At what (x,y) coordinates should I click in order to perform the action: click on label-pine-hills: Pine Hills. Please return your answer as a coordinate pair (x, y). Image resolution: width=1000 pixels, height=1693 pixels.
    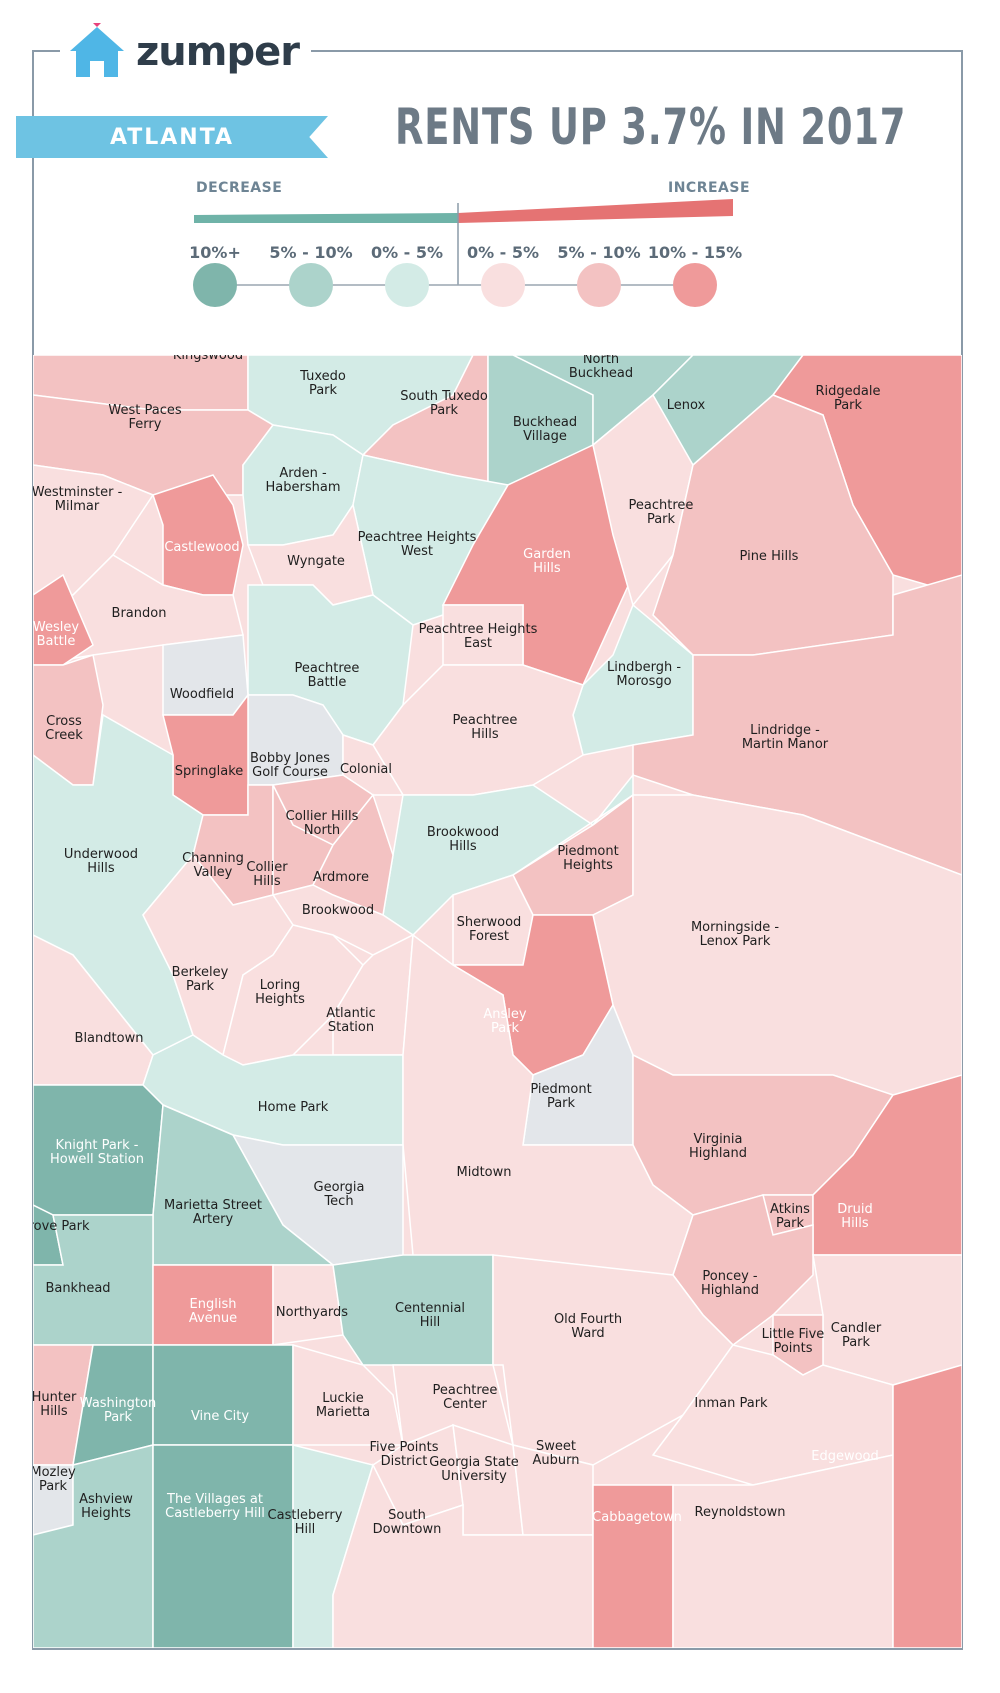
    Looking at the image, I should click on (769, 556).